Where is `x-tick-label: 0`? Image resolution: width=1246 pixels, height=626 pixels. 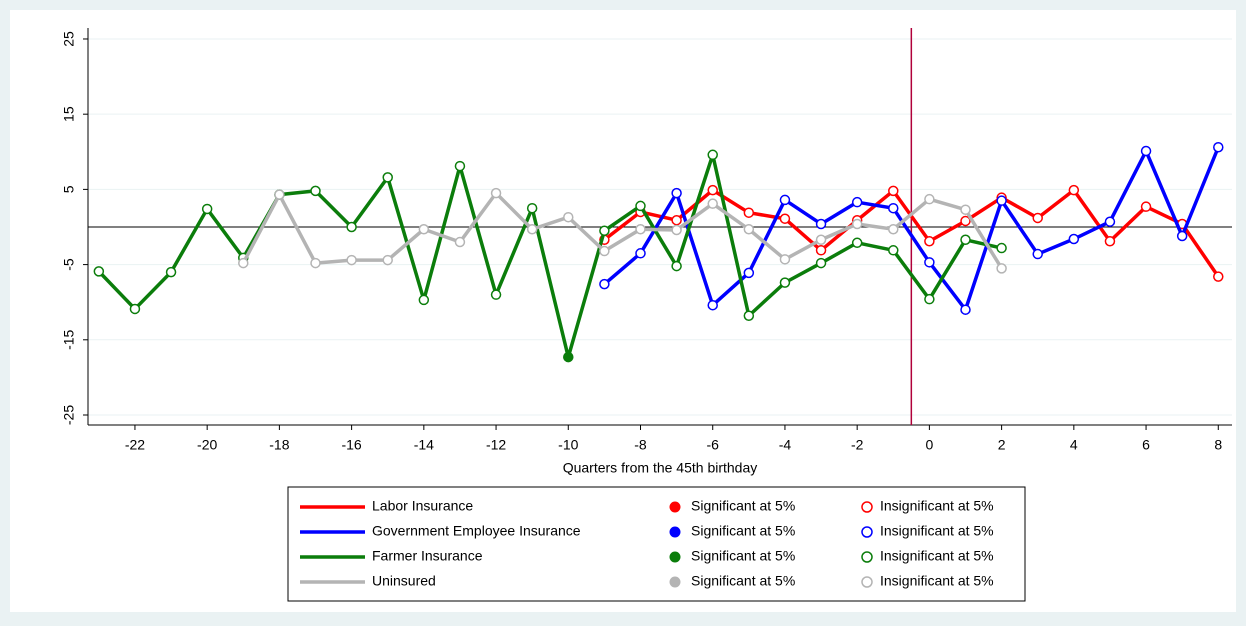 x-tick-label: 0 is located at coordinates (929, 445).